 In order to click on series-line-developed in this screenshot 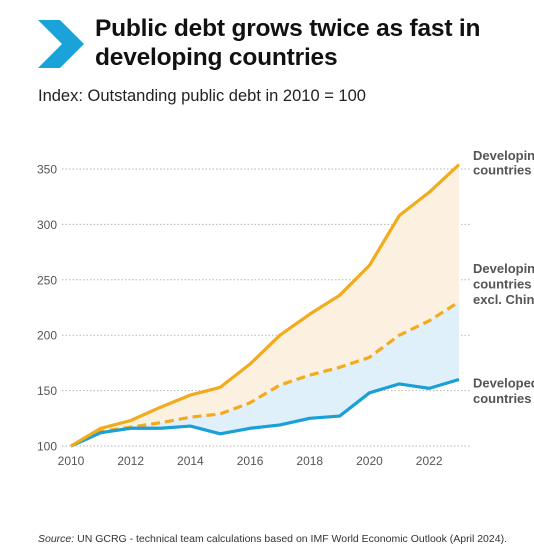, I will do `click(265, 412)`.